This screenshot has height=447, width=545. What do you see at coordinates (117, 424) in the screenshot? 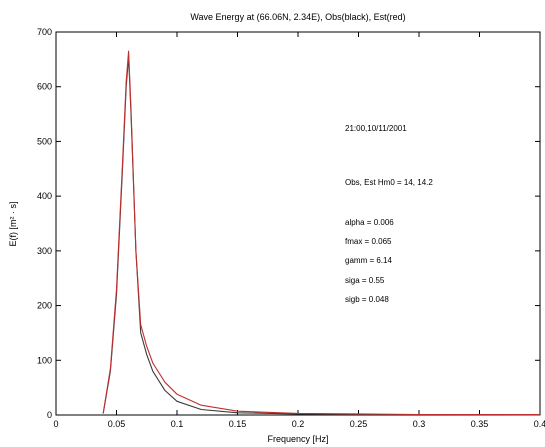
I see `x-tick-label: 0.05` at bounding box center [117, 424].